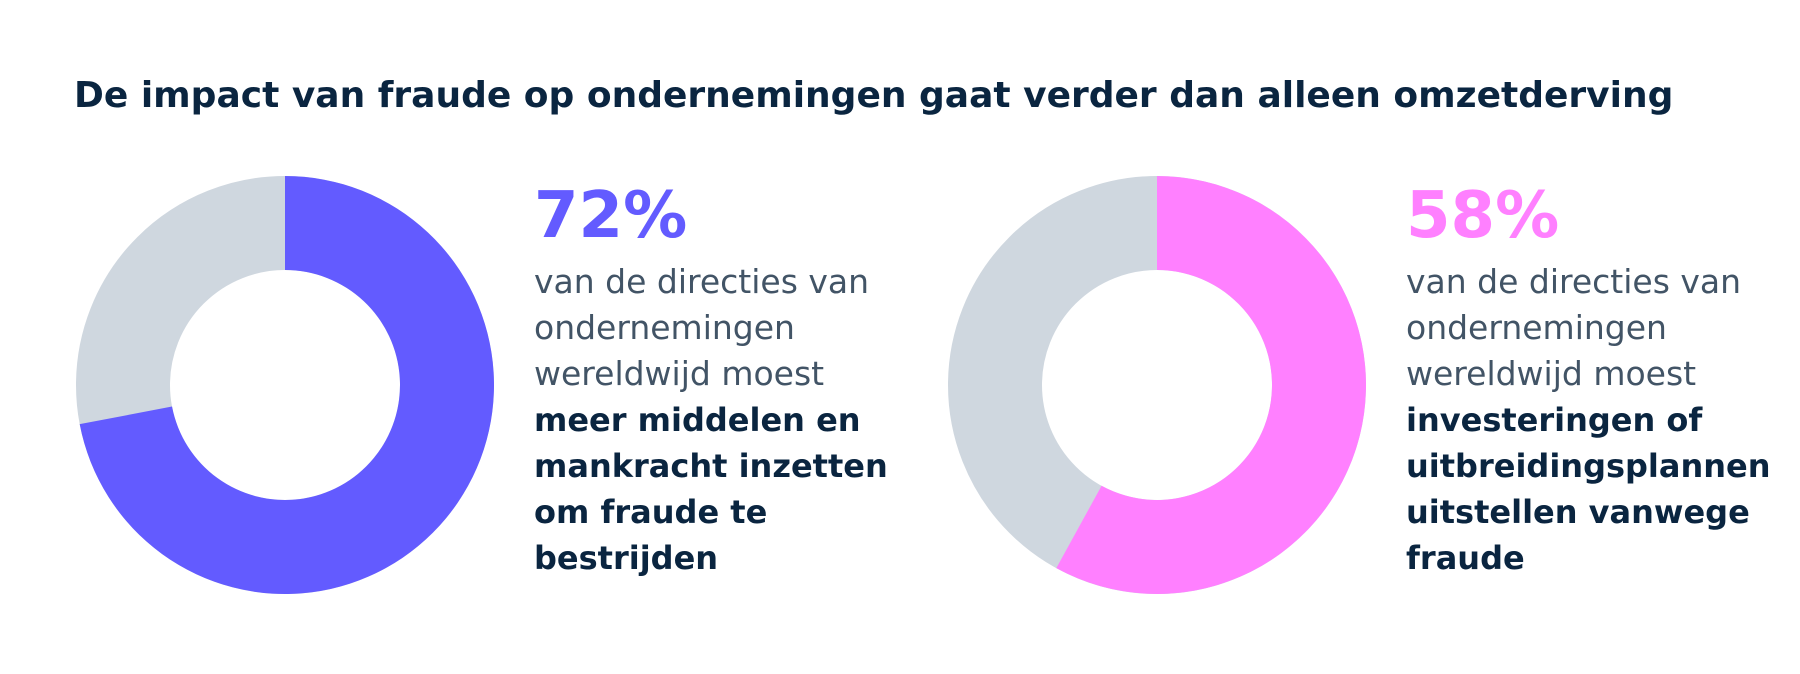 The width and height of the screenshot is (1800, 674). I want to click on stat-value: 58%, so click(1482, 216).